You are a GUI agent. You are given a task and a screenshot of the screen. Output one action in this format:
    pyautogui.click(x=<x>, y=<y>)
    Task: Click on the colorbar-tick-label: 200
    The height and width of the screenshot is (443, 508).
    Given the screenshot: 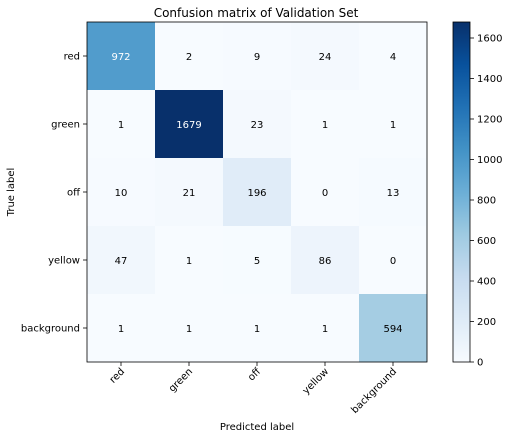 What is the action you would take?
    pyautogui.click(x=486, y=322)
    